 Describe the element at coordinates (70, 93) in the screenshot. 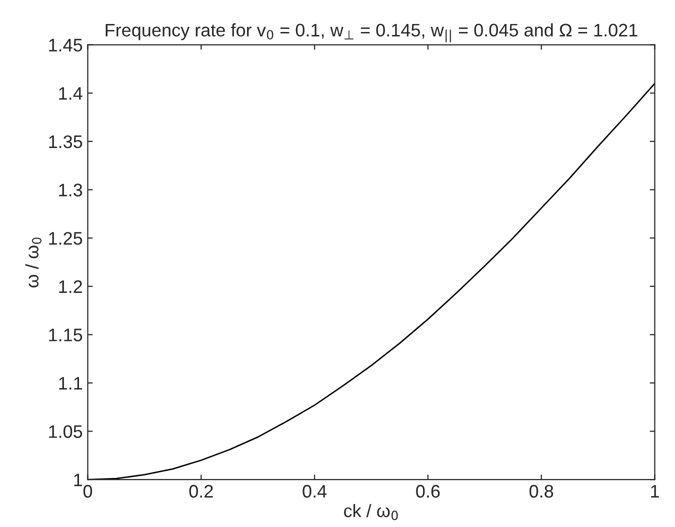

I see `y-tick-label: 1.4` at that location.